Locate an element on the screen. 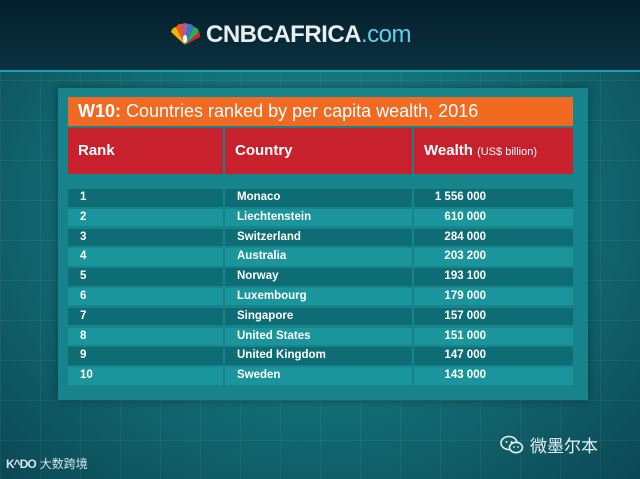 The width and height of the screenshot is (640, 479). country-cell: United States is located at coordinates (318, 336).